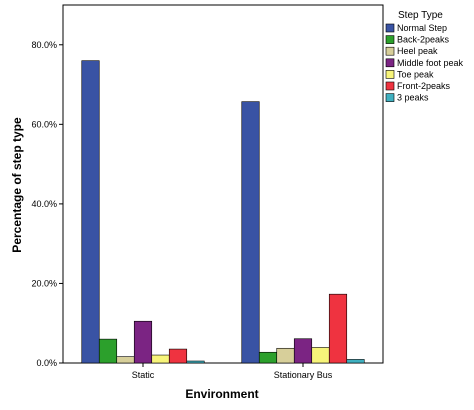 The height and width of the screenshot is (410, 474). What do you see at coordinates (417, 51) in the screenshot?
I see `legend-label: Heel peak` at bounding box center [417, 51].